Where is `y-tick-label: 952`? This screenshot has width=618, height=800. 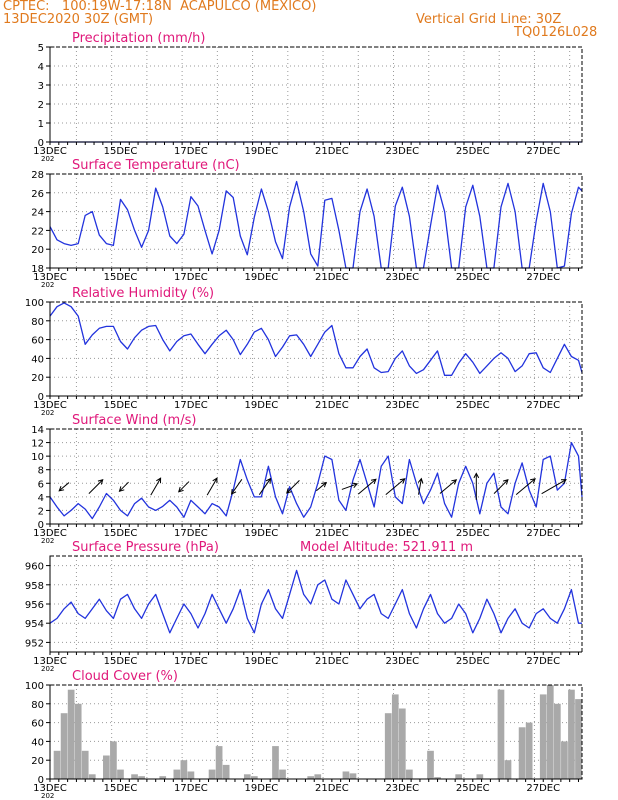
y-tick-label: 952 is located at coordinates (34, 643).